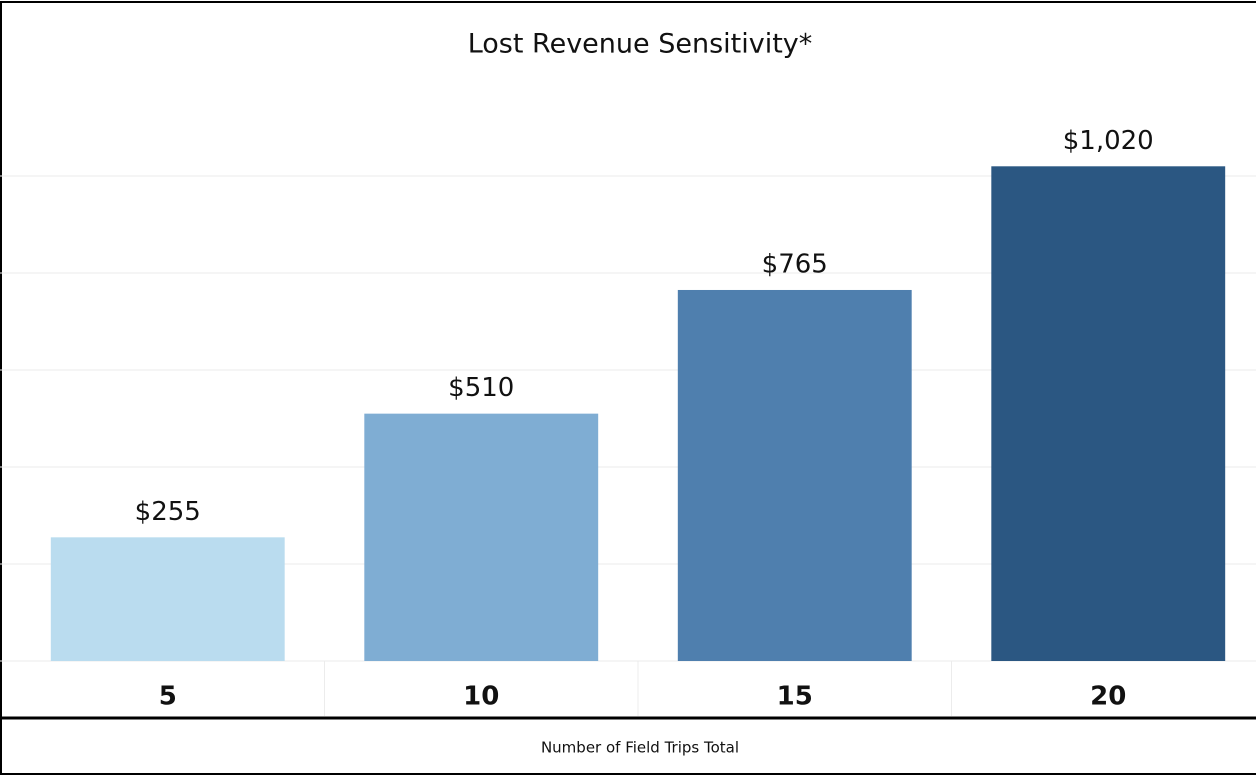 Image resolution: width=1256 pixels, height=777 pixels. Describe the element at coordinates (795, 264) in the screenshot. I see `value-label: $765` at that location.